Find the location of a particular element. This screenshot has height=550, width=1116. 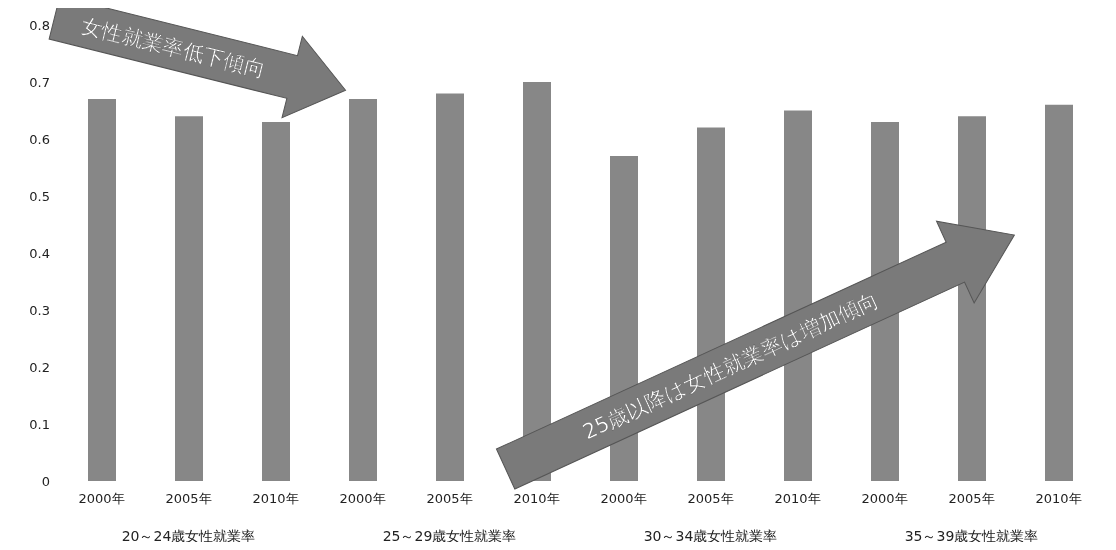

y-tick-label: 0.5 is located at coordinates (39, 196).